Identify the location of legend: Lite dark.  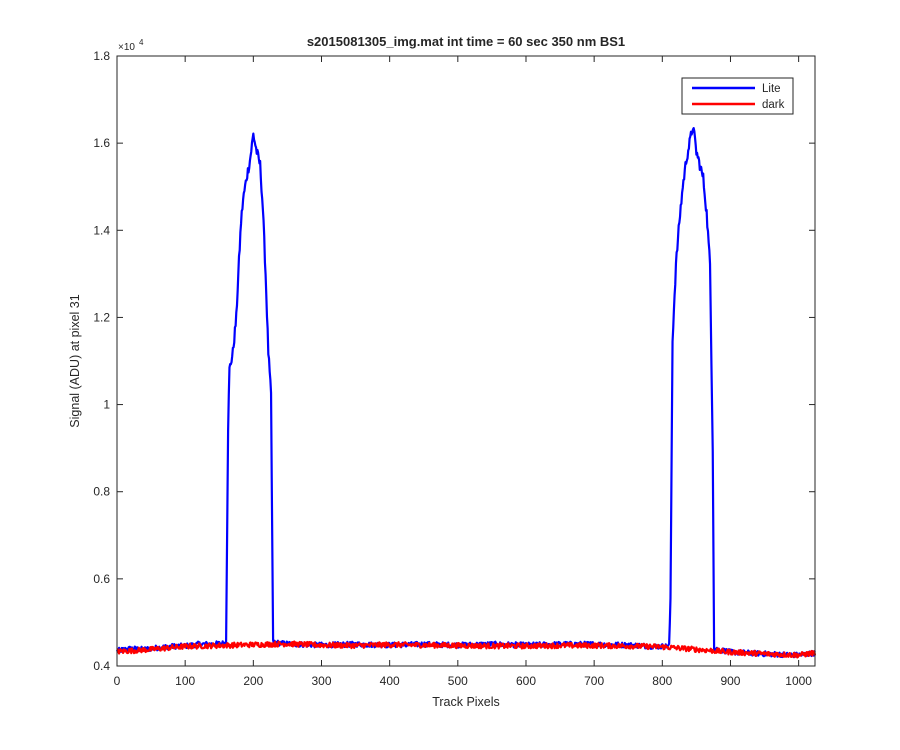
(737, 96).